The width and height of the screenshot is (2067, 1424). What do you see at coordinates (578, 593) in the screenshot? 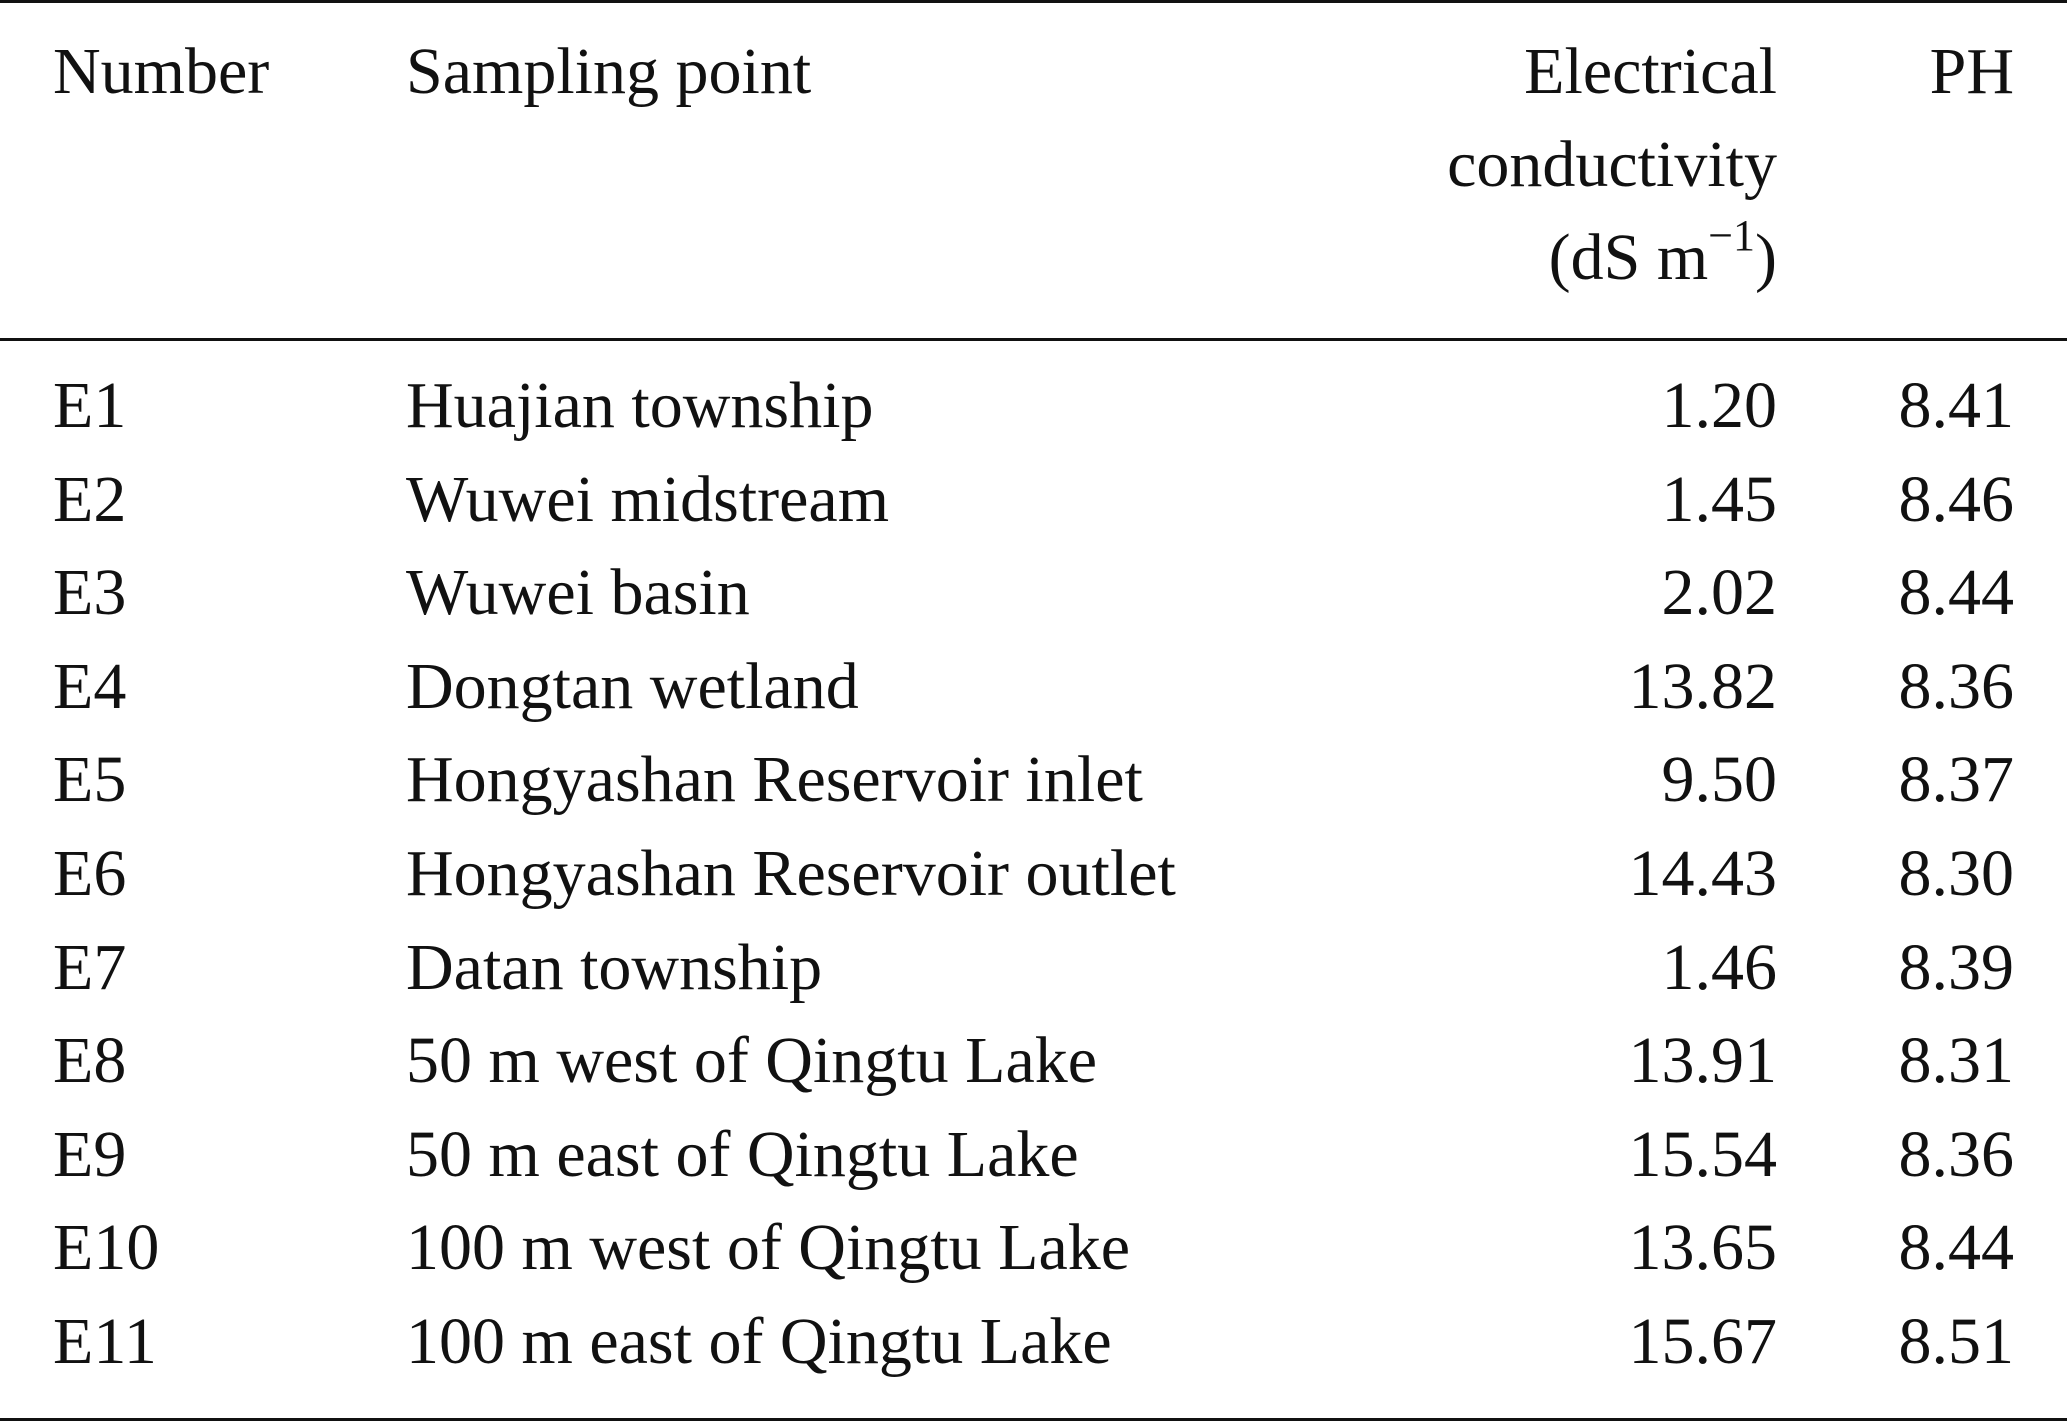
I see `table-cell: Wuwei basin` at bounding box center [578, 593].